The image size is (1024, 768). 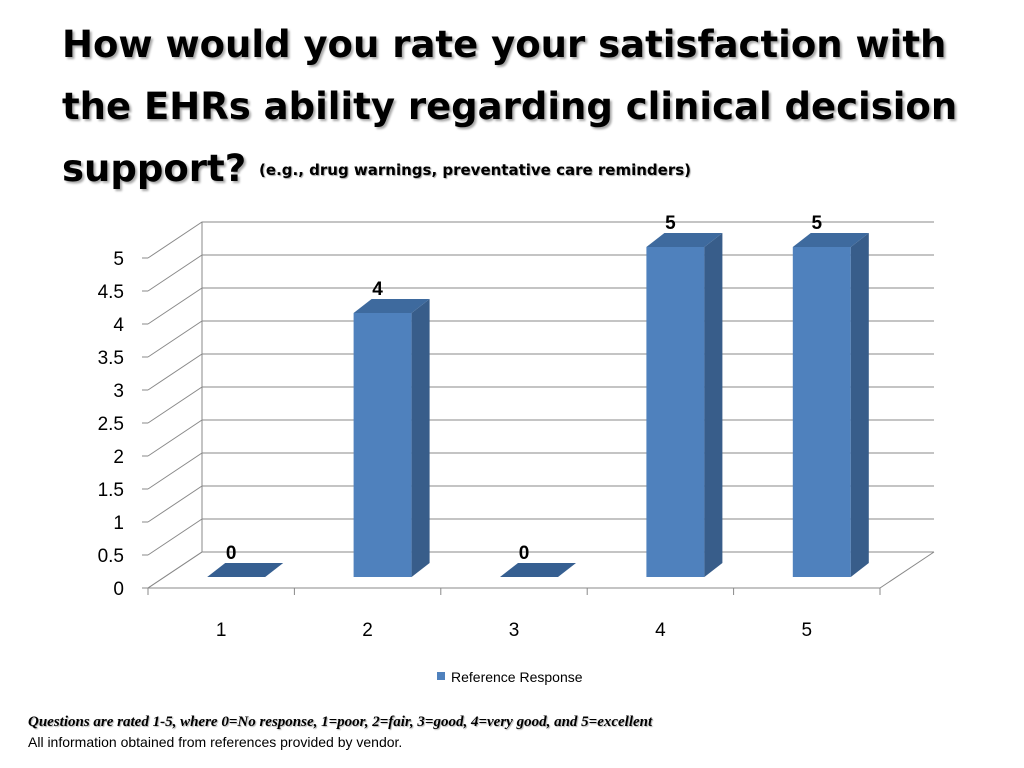 I want to click on y-tick-label: 0.5, so click(x=111, y=556).